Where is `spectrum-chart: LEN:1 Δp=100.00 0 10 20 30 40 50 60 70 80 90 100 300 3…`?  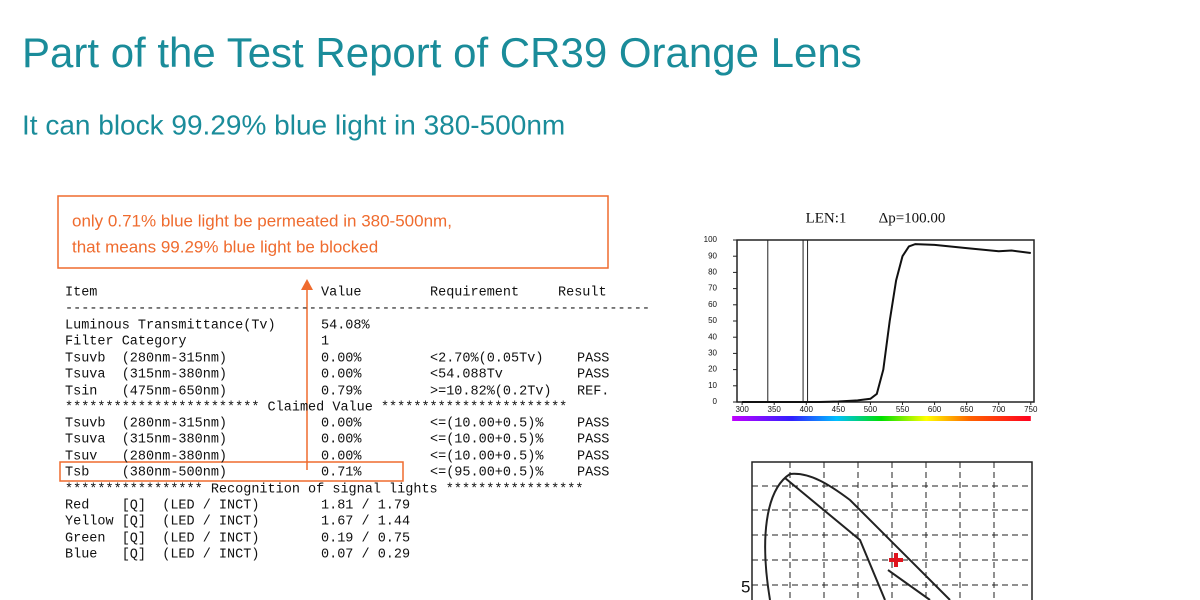 spectrum-chart: LEN:1 Δp=100.00 0 10 20 30 40 50 60 70 80 90 100 300 3… is located at coordinates (871, 315).